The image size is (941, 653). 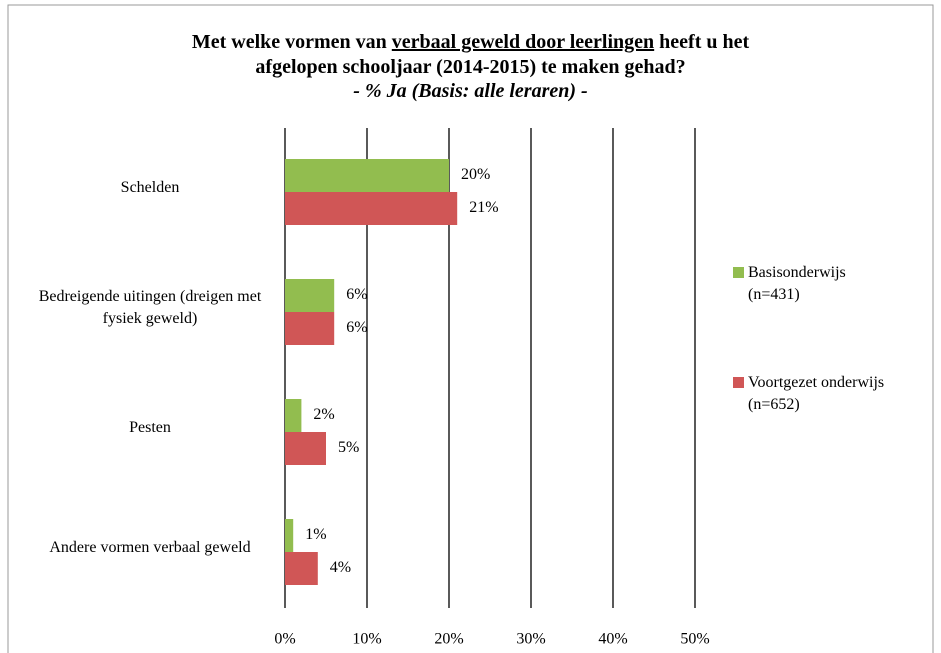 What do you see at coordinates (315, 534) in the screenshot?
I see `data-label: 1%` at bounding box center [315, 534].